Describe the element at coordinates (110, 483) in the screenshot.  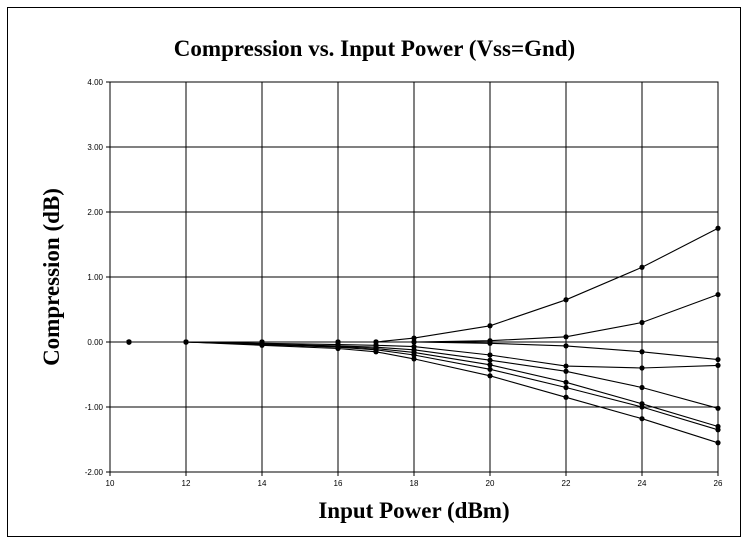
I see `x-tick-label: 10` at that location.